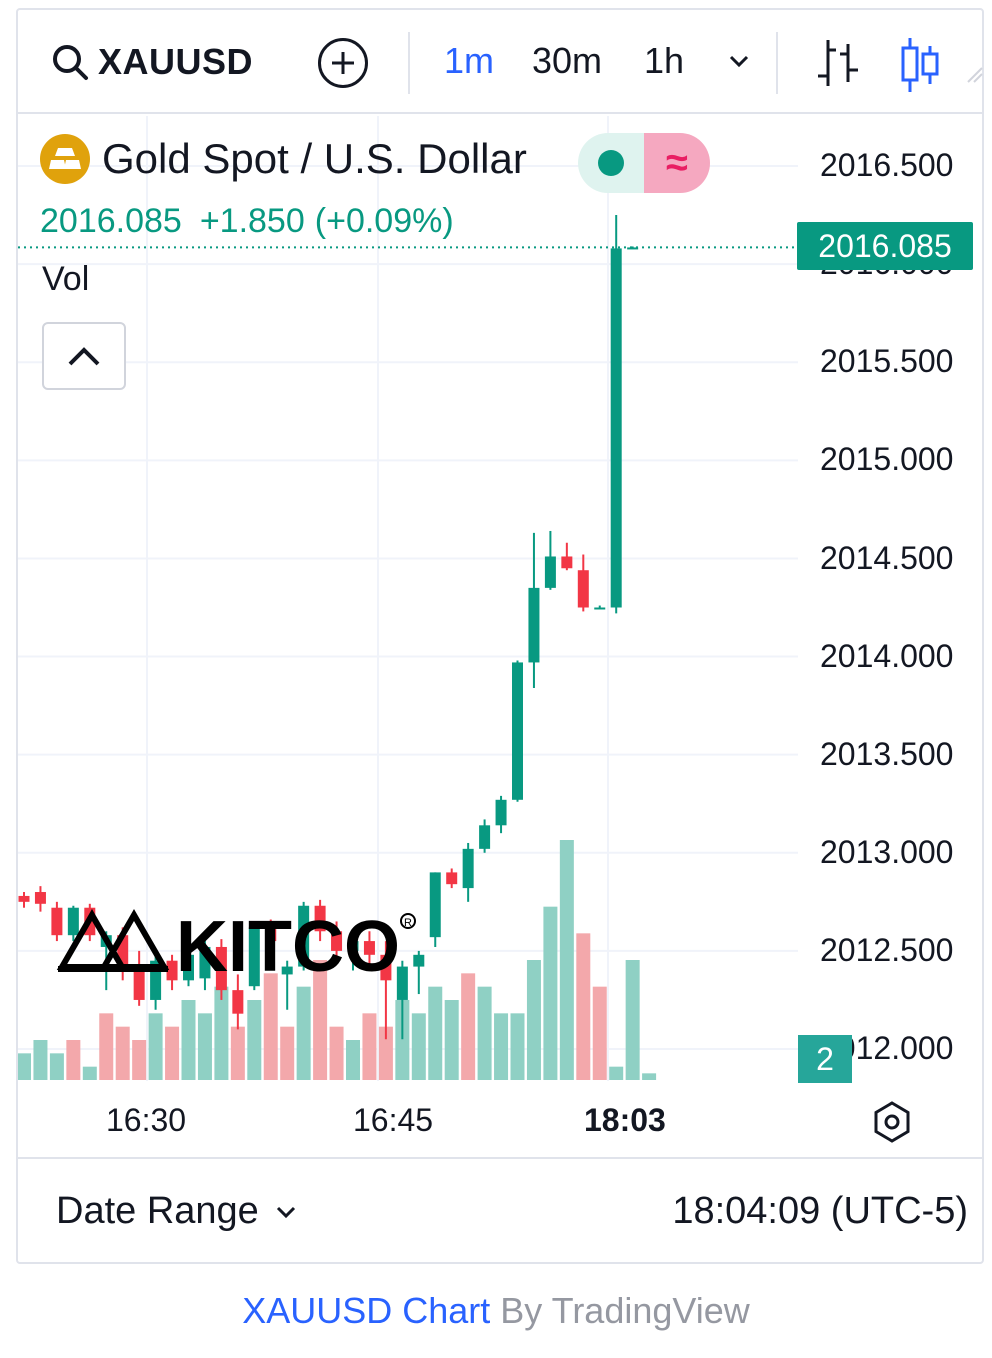 The height and width of the screenshot is (1358, 992). I want to click on compare-add-button, so click(343, 63).